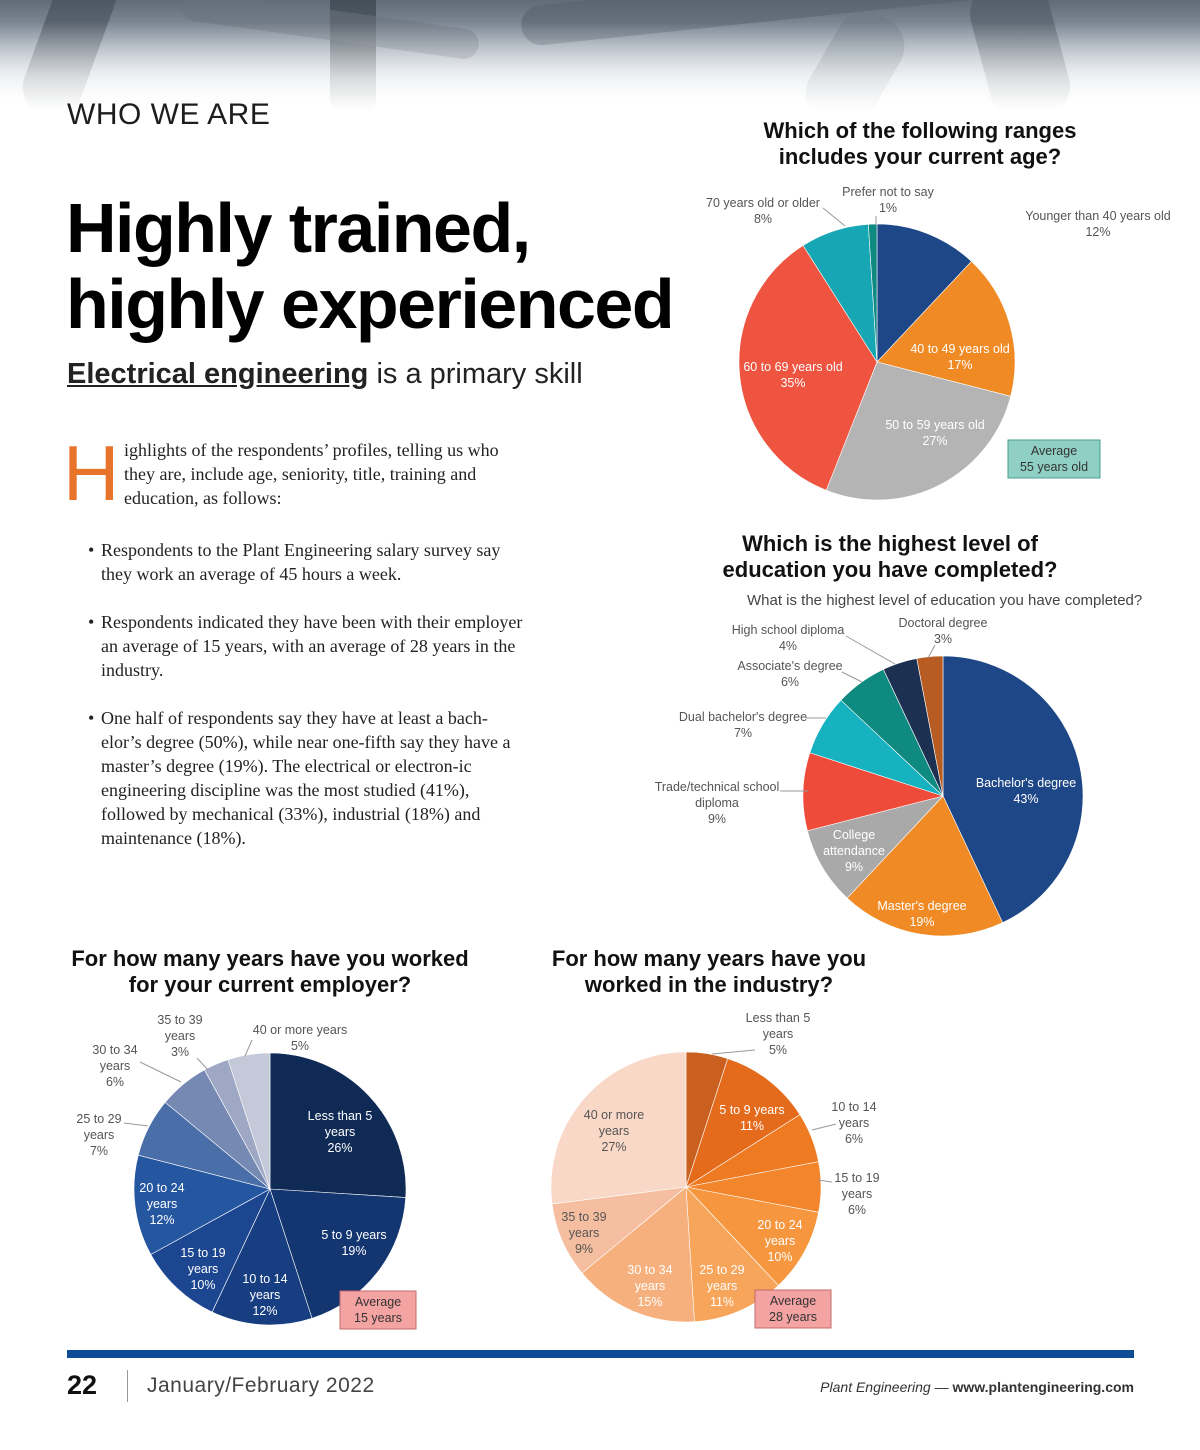 Image resolution: width=1200 pixels, height=1450 pixels. What do you see at coordinates (778, 1034) in the screenshot?
I see `slice-label-less-than-5-years: Less than 5 years 5%` at bounding box center [778, 1034].